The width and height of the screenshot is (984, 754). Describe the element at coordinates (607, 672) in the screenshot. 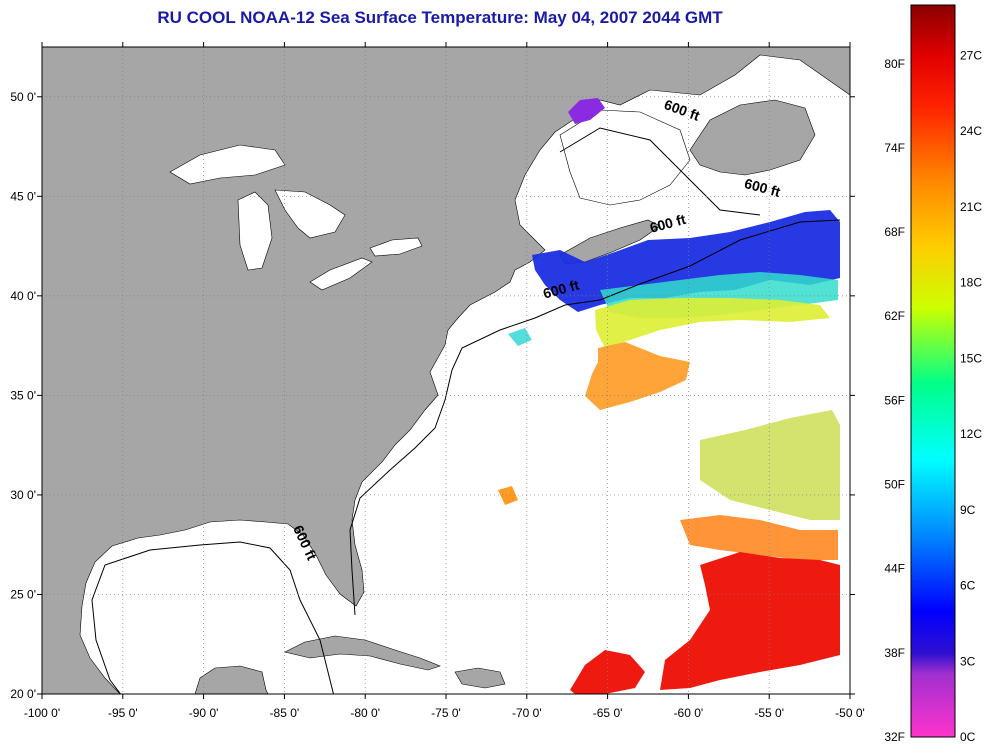

I see `sst-patch-red-southwest` at that location.